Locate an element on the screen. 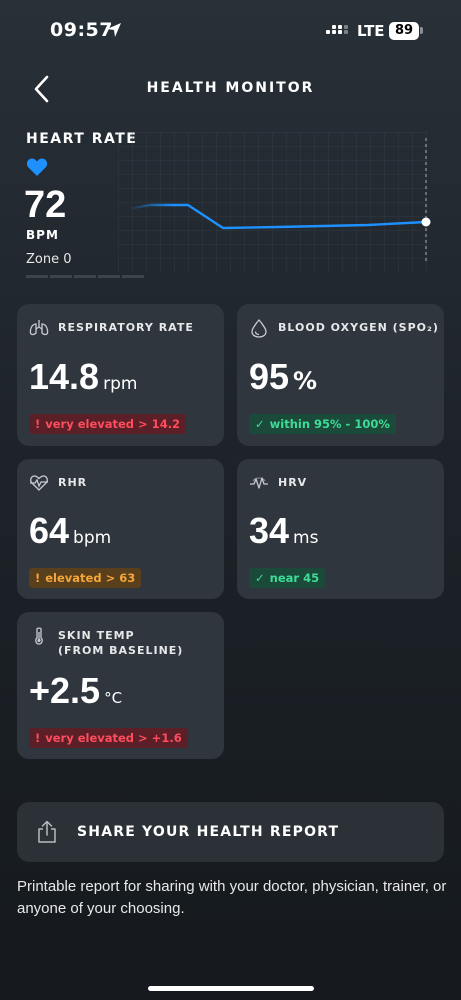  rhr-unit: bpm is located at coordinates (92, 538).